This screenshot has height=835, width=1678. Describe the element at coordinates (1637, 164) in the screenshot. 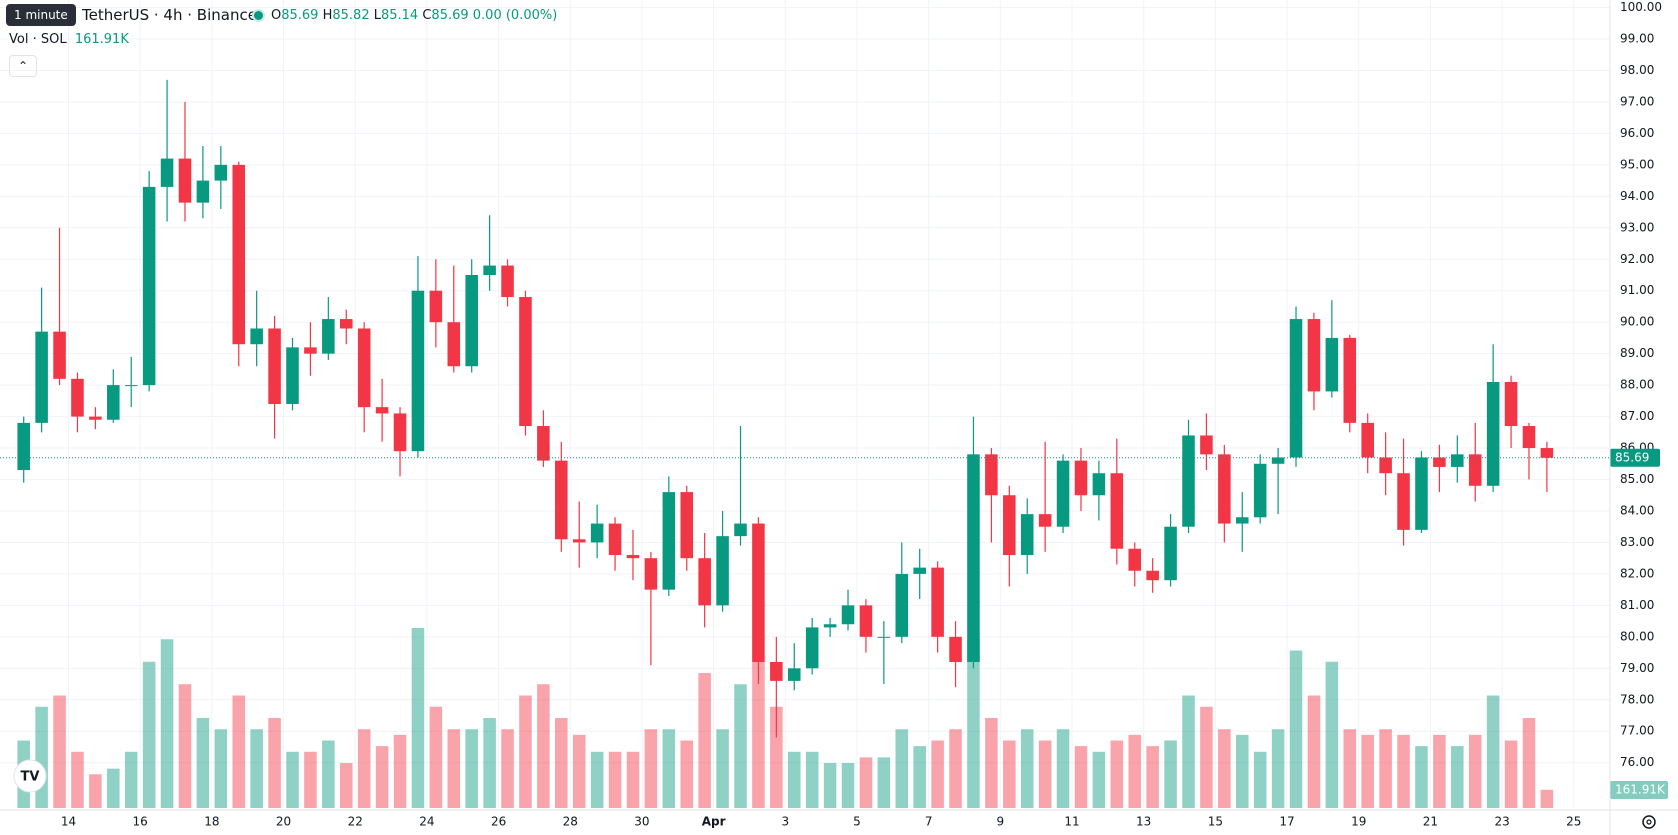

I see `y-tick-label: 95.00` at that location.